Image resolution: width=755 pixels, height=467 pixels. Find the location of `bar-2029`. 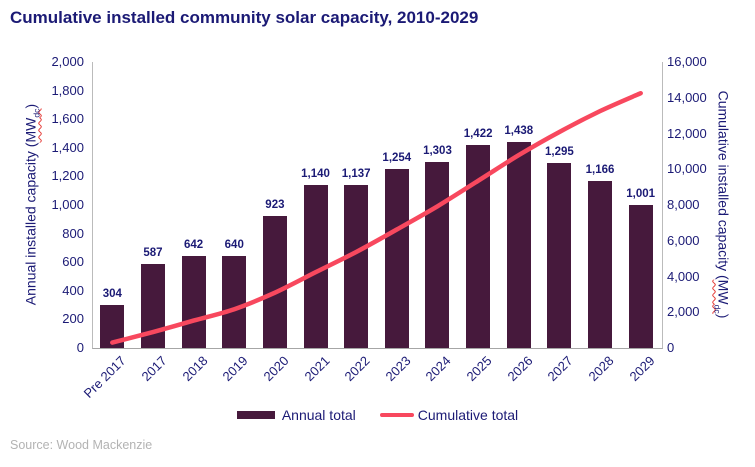

bar-2029 is located at coordinates (640, 276).